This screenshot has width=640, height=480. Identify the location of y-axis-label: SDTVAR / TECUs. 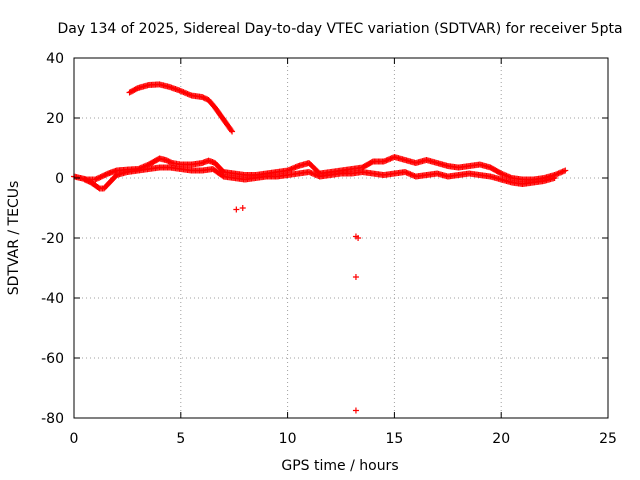
(14, 238).